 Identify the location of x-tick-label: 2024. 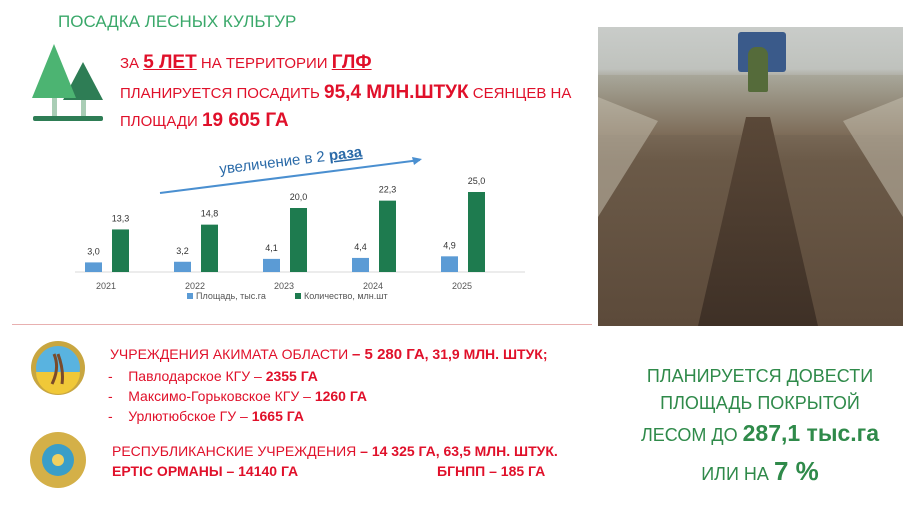
(373, 286).